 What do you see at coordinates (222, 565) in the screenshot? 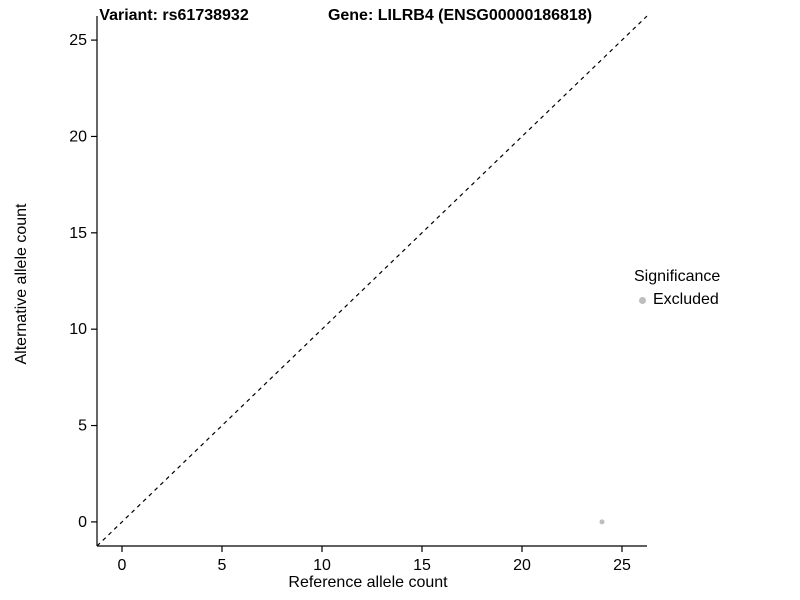
I see `x-tick-label: 5` at bounding box center [222, 565].